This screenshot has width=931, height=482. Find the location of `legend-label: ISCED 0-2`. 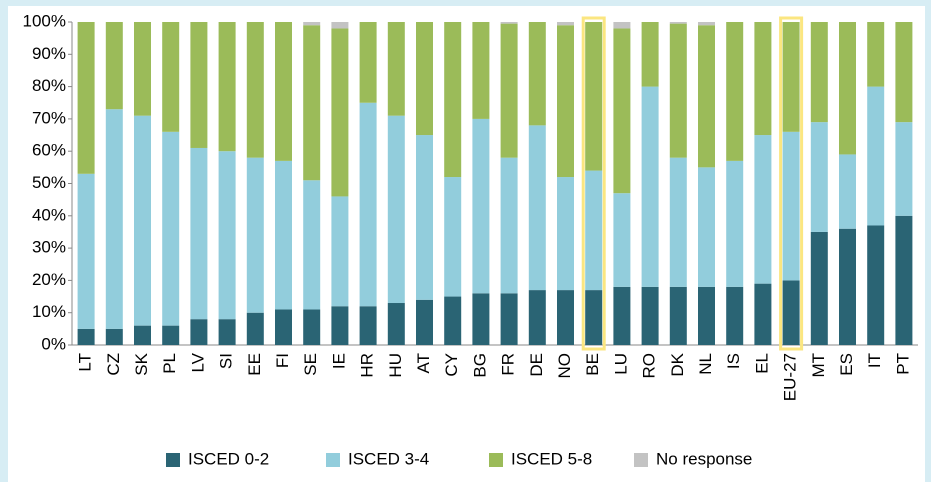

legend-label: ISCED 0-2 is located at coordinates (228, 458).